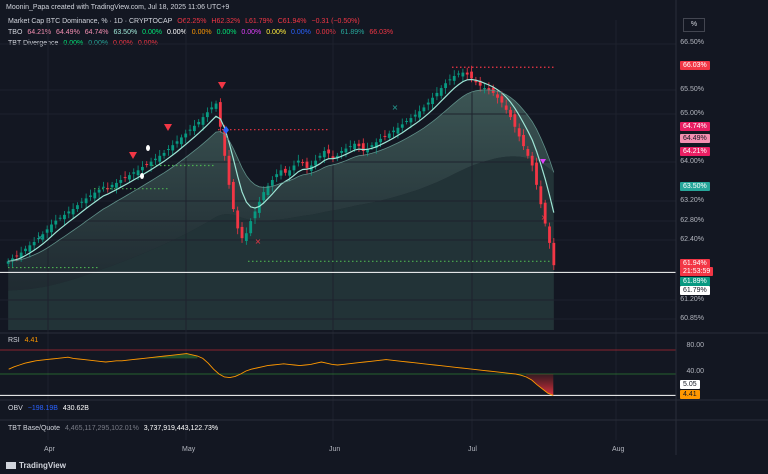  Describe the element at coordinates (226, 130) in the screenshot. I see `signal-diamond` at that location.